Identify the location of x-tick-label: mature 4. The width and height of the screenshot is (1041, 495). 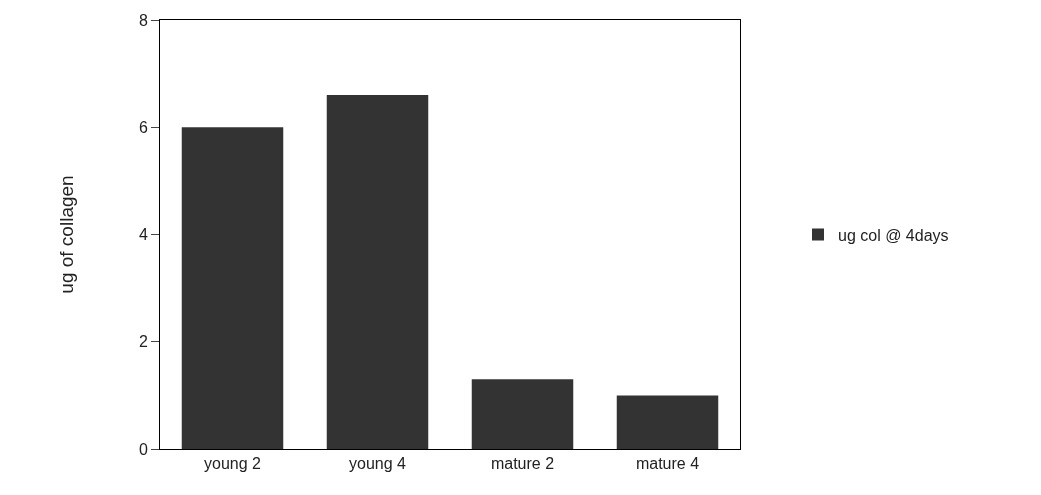
(667, 464).